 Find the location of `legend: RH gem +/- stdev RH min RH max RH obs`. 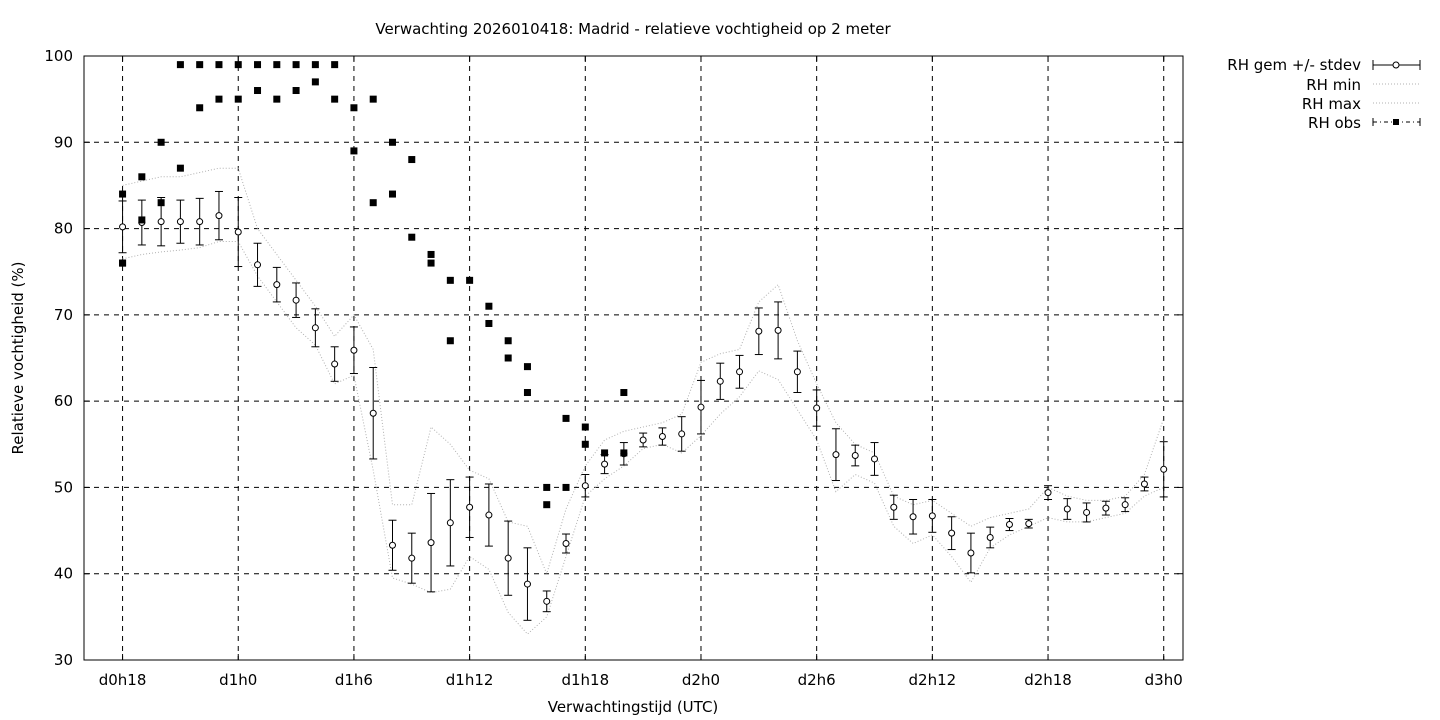

legend: RH gem +/- stdev RH min RH max RH obs is located at coordinates (1324, 94).